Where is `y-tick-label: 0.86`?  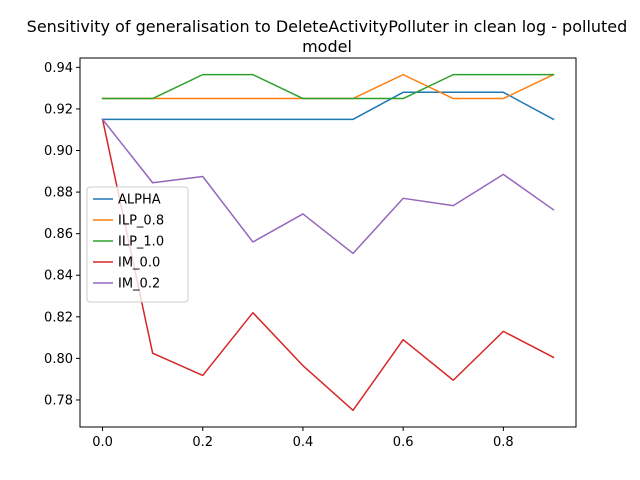 y-tick-label: 0.86 is located at coordinates (58, 234).